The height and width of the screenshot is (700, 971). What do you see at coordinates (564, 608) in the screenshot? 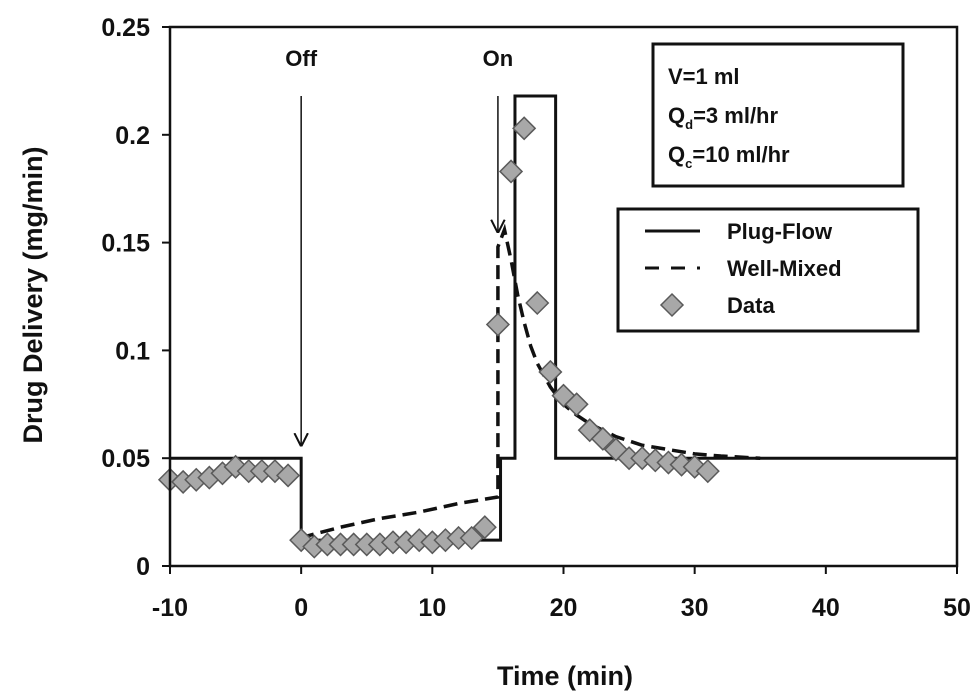
I see `x-tick-label: 20` at bounding box center [564, 608].